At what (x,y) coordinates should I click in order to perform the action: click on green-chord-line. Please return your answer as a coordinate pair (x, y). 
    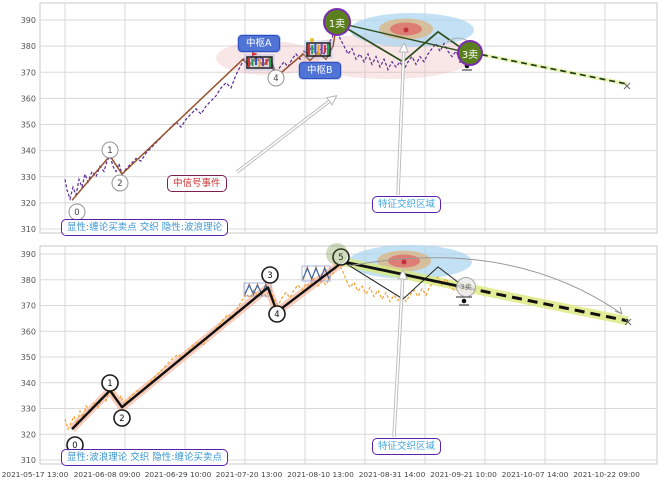
    Looking at the image, I should click on (402, 37).